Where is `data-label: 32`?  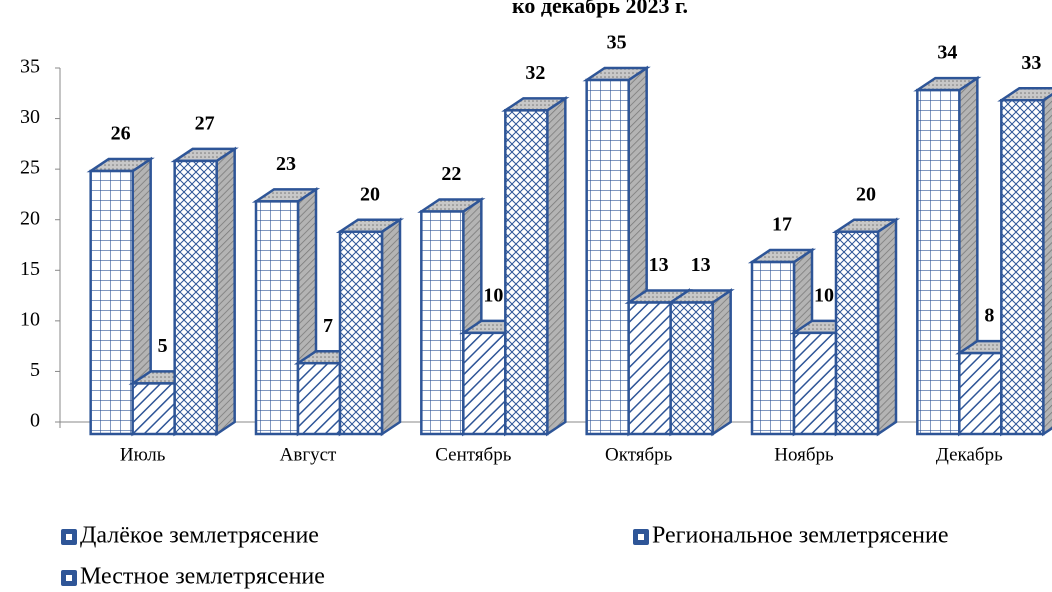
data-label: 32 is located at coordinates (535, 73).